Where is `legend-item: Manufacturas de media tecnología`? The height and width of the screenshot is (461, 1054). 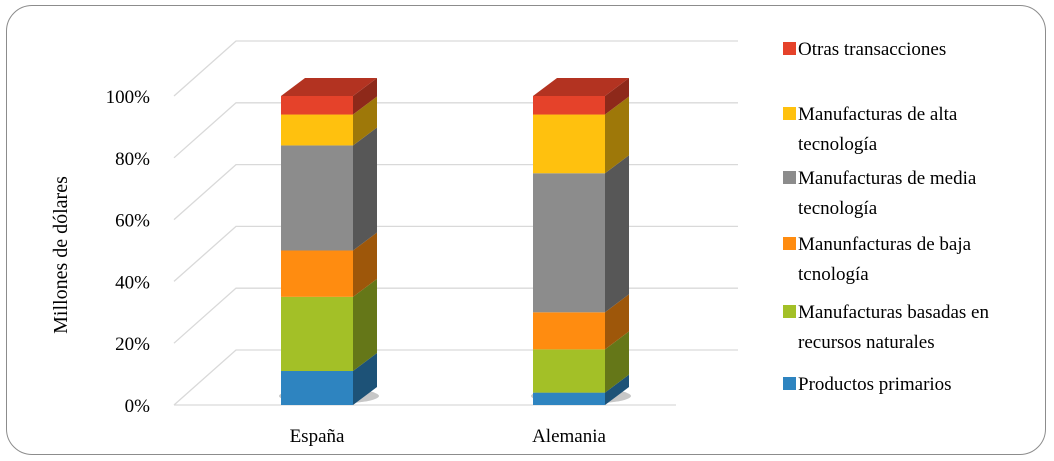
legend-item: Manufacturas de media tecnología is located at coordinates (880, 193).